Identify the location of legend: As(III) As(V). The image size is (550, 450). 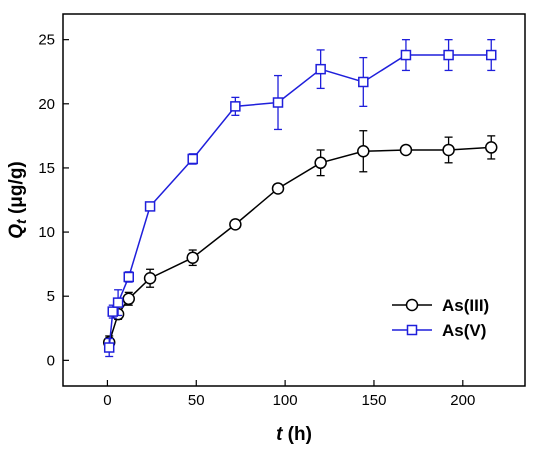
(440, 318).